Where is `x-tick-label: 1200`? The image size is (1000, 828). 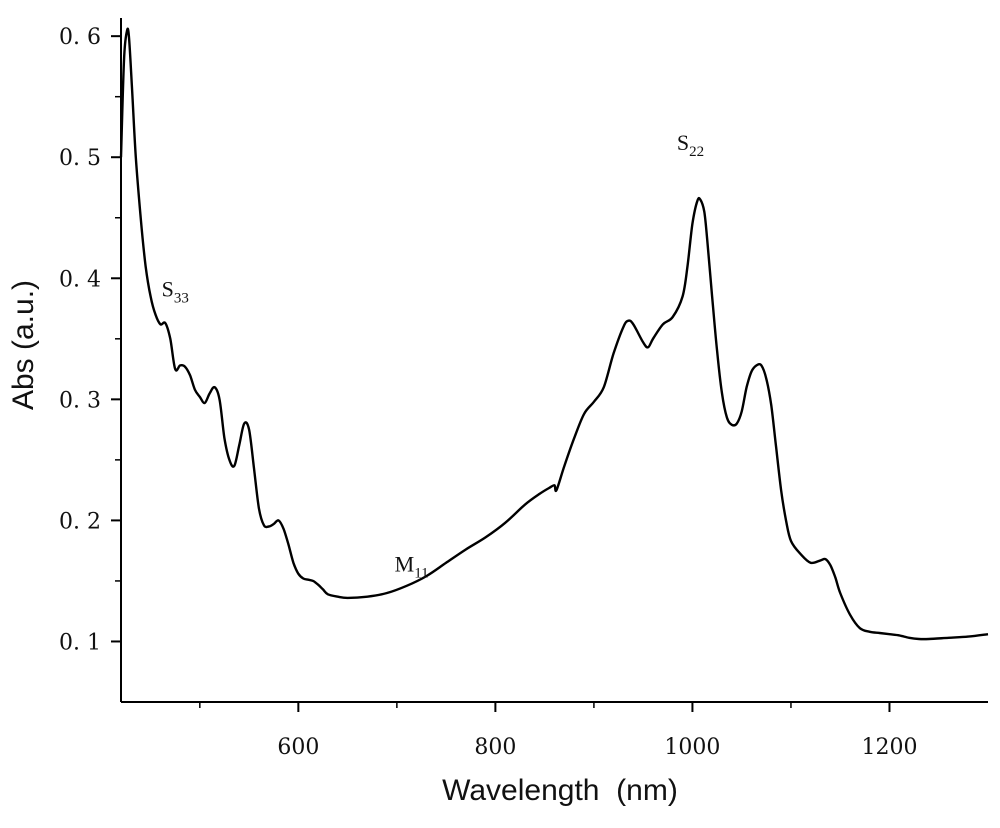
x-tick-label: 1200 is located at coordinates (889, 747).